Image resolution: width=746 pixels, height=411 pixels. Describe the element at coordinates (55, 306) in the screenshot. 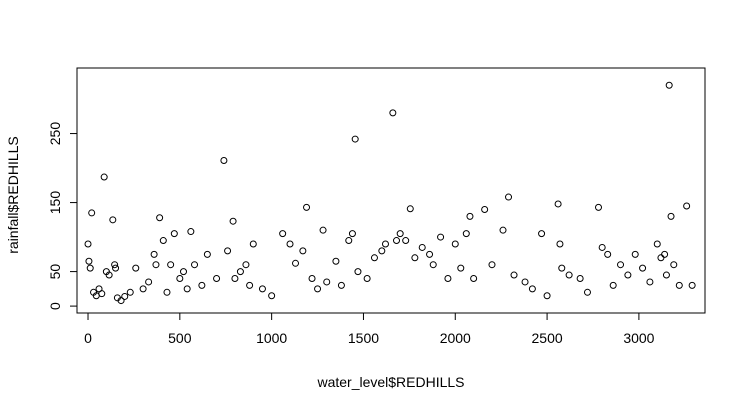

I see `y-tick-label: 0` at that location.